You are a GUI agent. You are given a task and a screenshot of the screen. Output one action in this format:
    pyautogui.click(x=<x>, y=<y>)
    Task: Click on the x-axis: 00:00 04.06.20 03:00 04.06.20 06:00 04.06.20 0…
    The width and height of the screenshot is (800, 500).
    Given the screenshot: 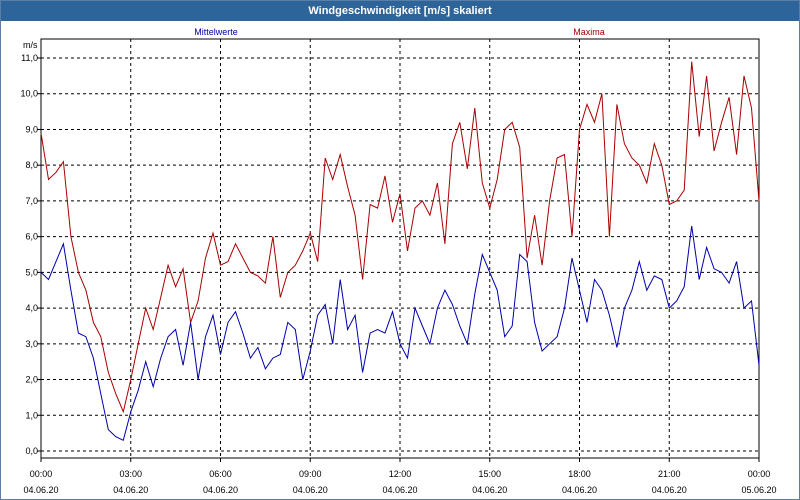 What is the action you would take?
    pyautogui.click(x=400, y=476)
    